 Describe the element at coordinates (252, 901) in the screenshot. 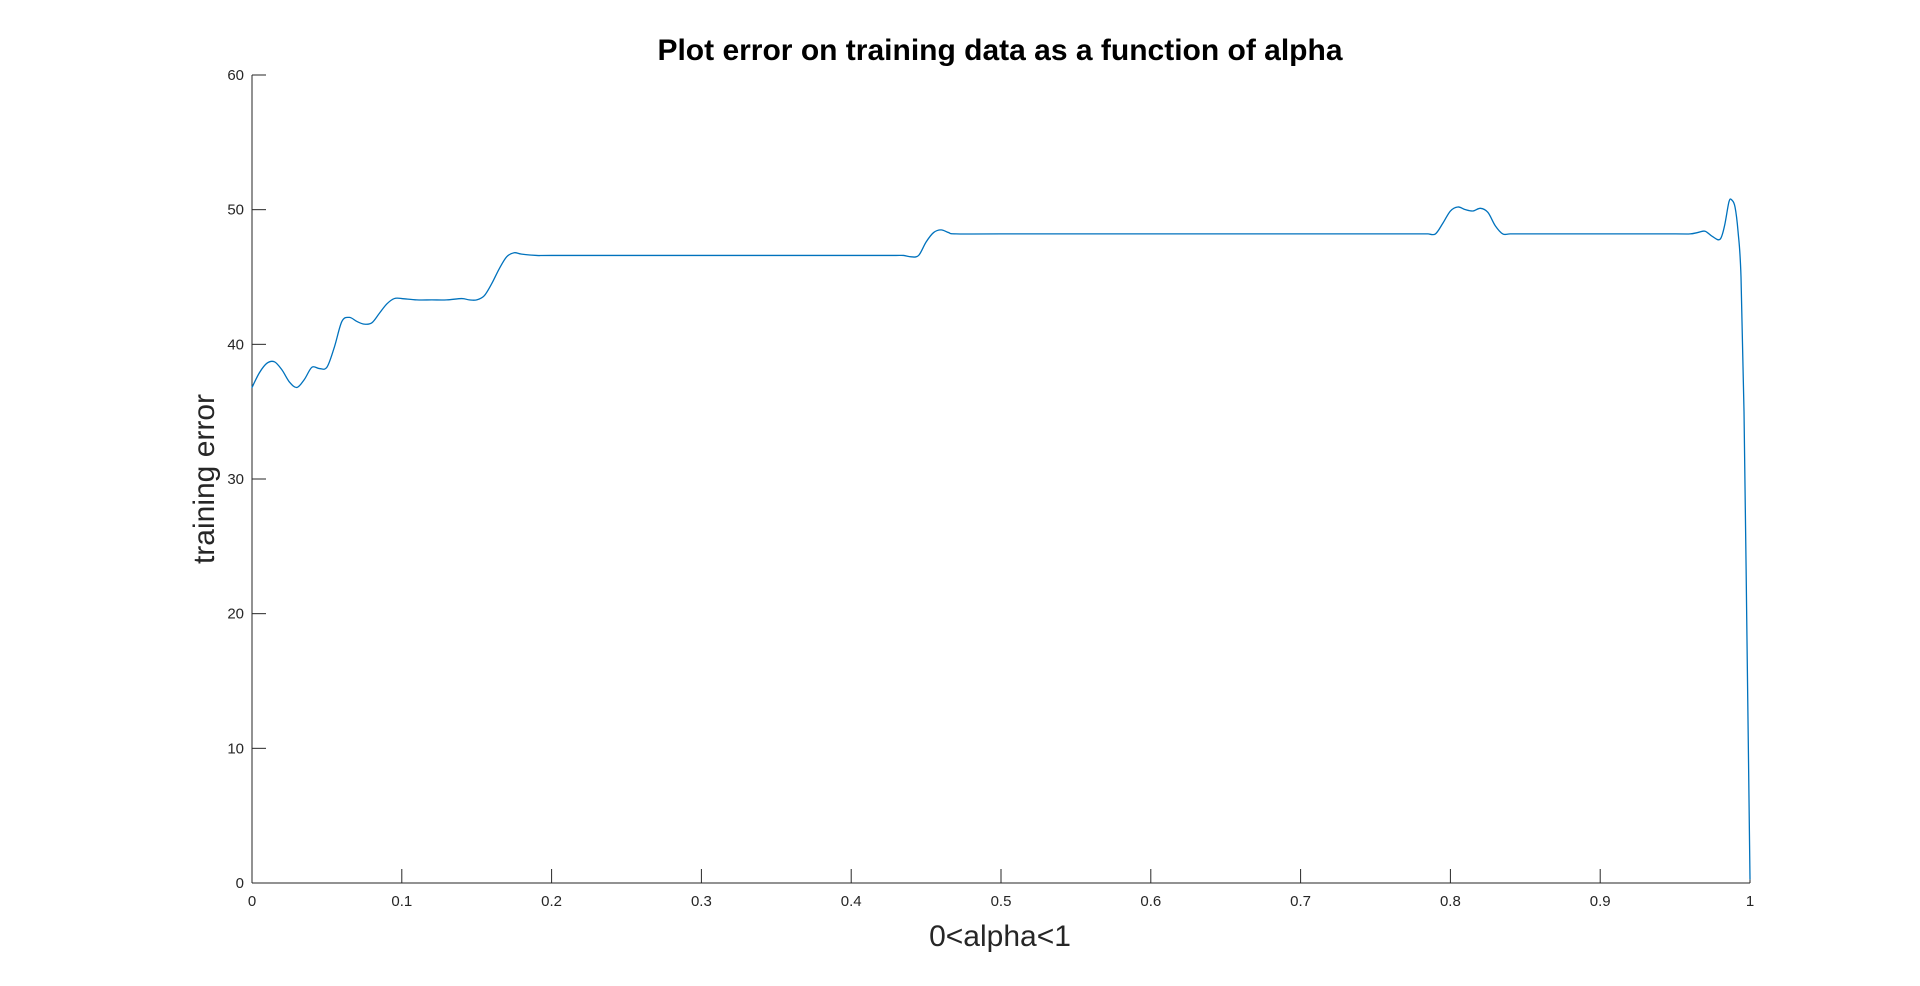

I see `x-tick-label: 0` at that location.